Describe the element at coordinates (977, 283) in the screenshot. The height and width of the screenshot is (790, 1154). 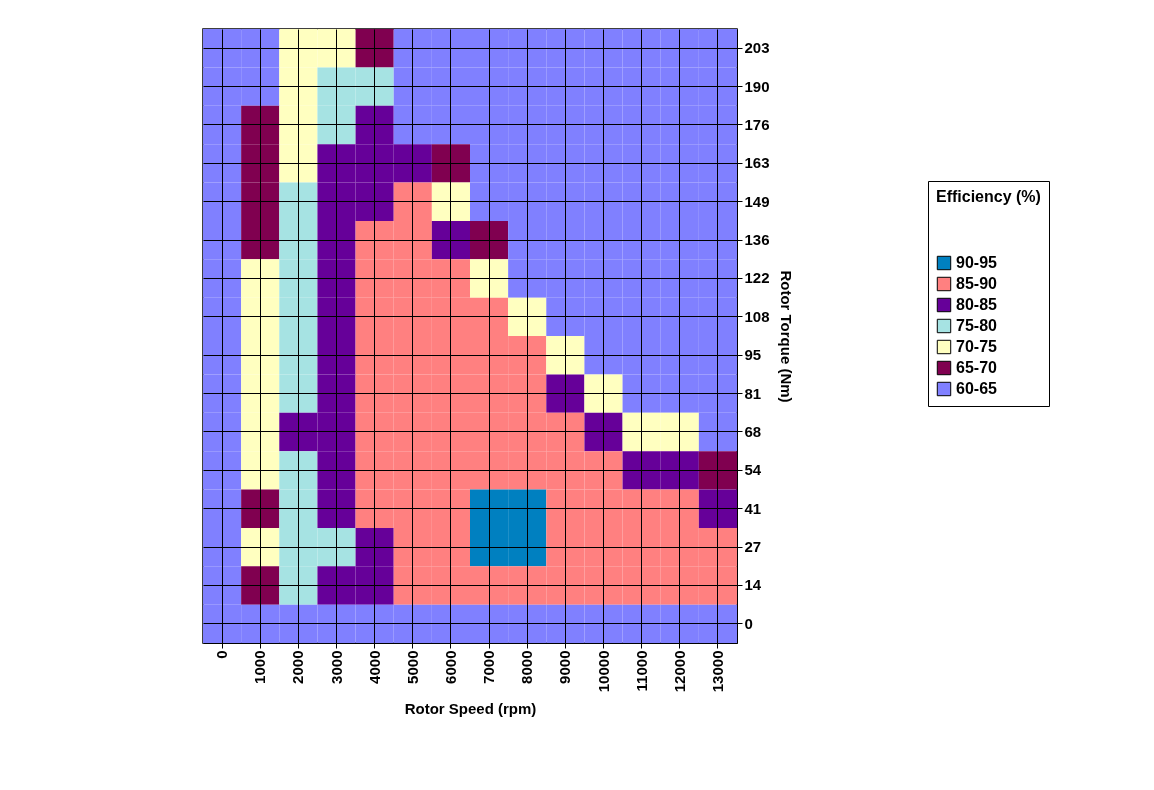
I see `color-bar-label: 85-90` at that location.